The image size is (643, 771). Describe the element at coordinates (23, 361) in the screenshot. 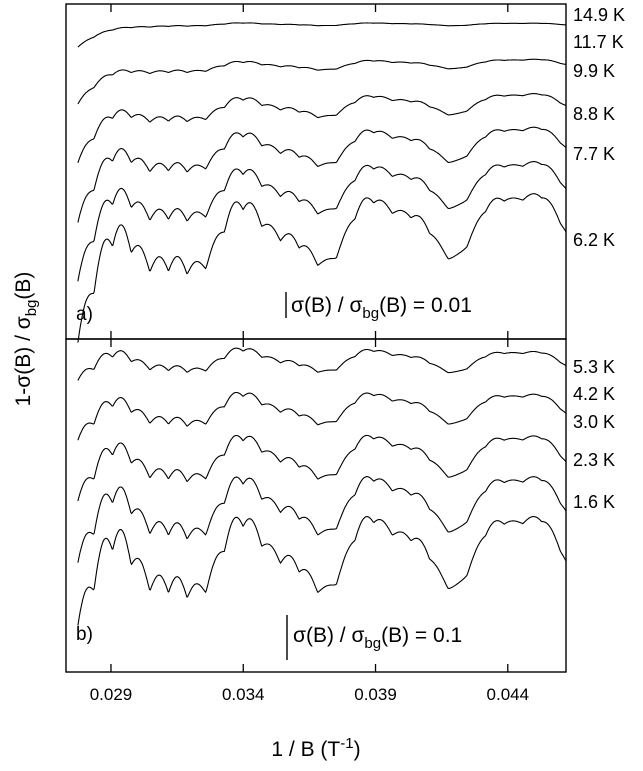

I see `y-axis-label-main: 1-σ(B) / σ` at that location.